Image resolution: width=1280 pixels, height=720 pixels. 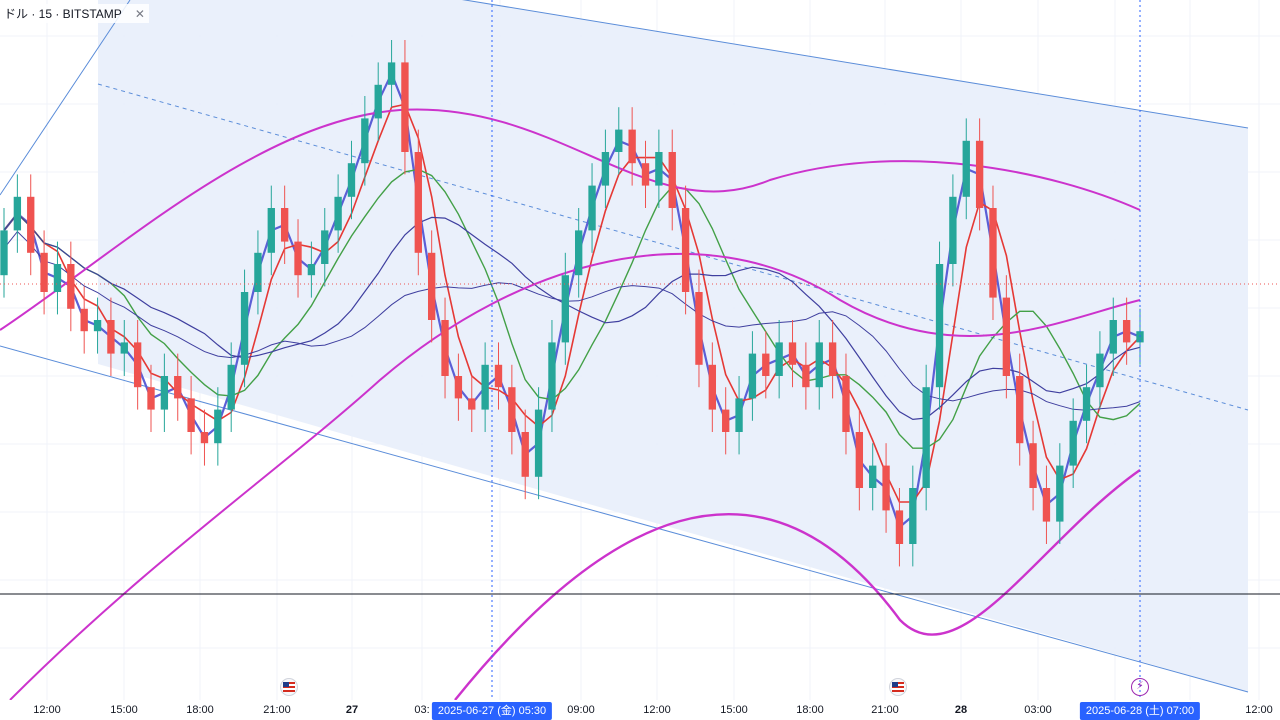 I want to click on symbol-text: ドル · 15 · BITSTAMP, so click(x=63, y=14).